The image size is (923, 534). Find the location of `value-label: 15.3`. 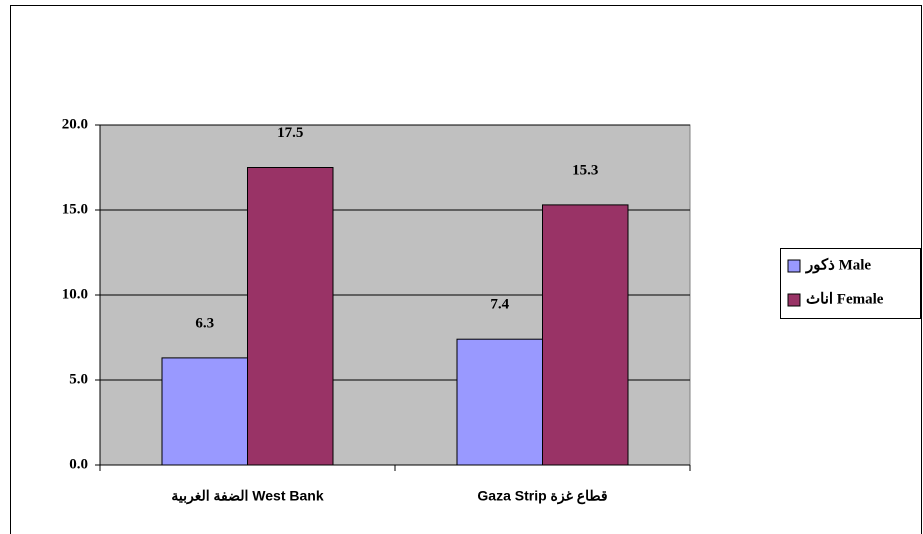

value-label: 15.3 is located at coordinates (585, 170).